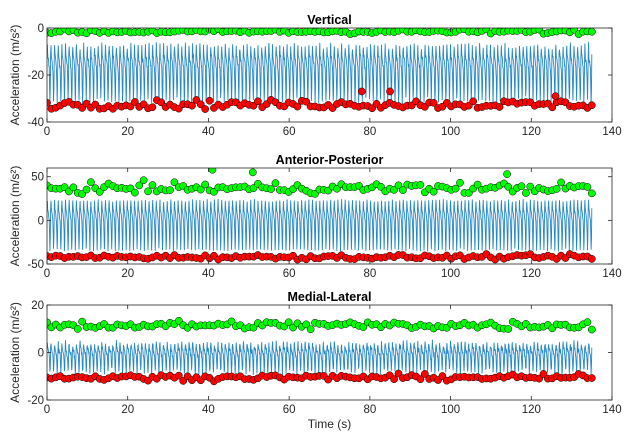  I want to click on y-tick-label: 50, so click(37, 178).